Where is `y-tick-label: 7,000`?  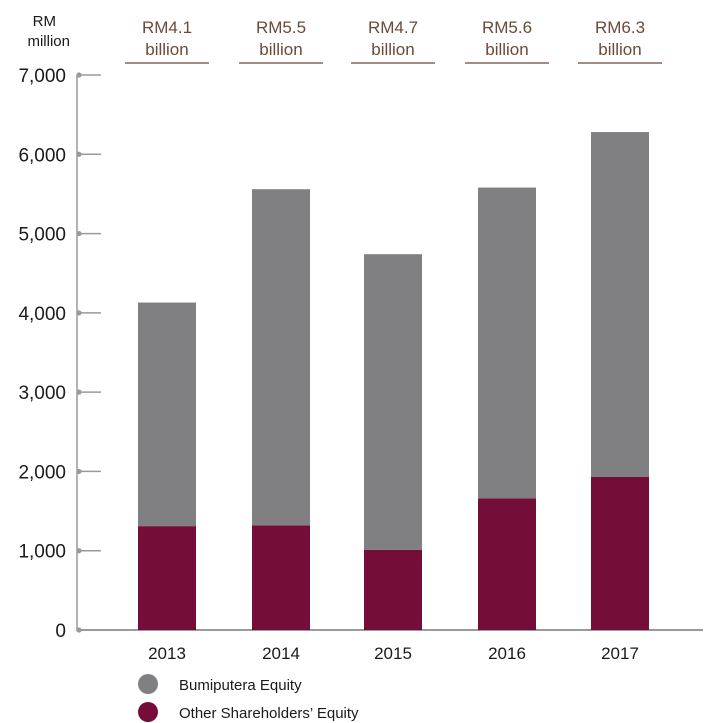 y-tick-label: 7,000 is located at coordinates (42, 76).